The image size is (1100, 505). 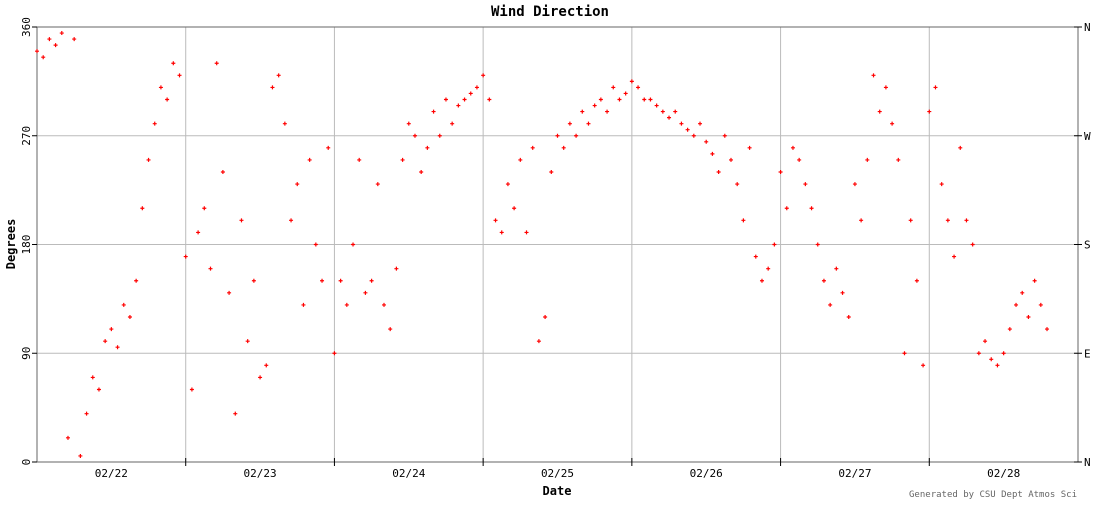 I want to click on footer-credit: Generated by CSU Dept Atmos Sci, so click(x=993, y=495).